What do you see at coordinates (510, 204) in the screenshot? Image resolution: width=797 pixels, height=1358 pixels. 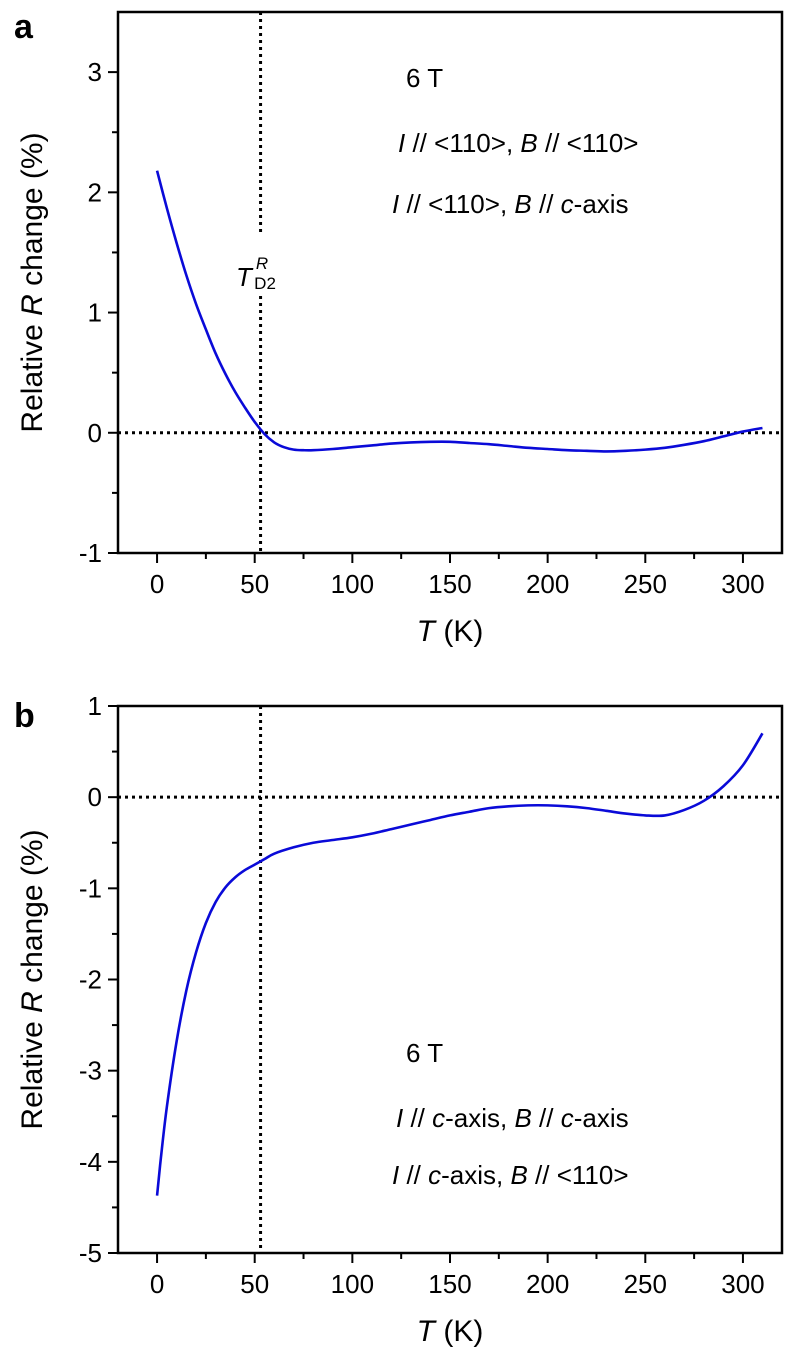 I see `configuration-label: I // <110>, B // c-axis` at bounding box center [510, 204].